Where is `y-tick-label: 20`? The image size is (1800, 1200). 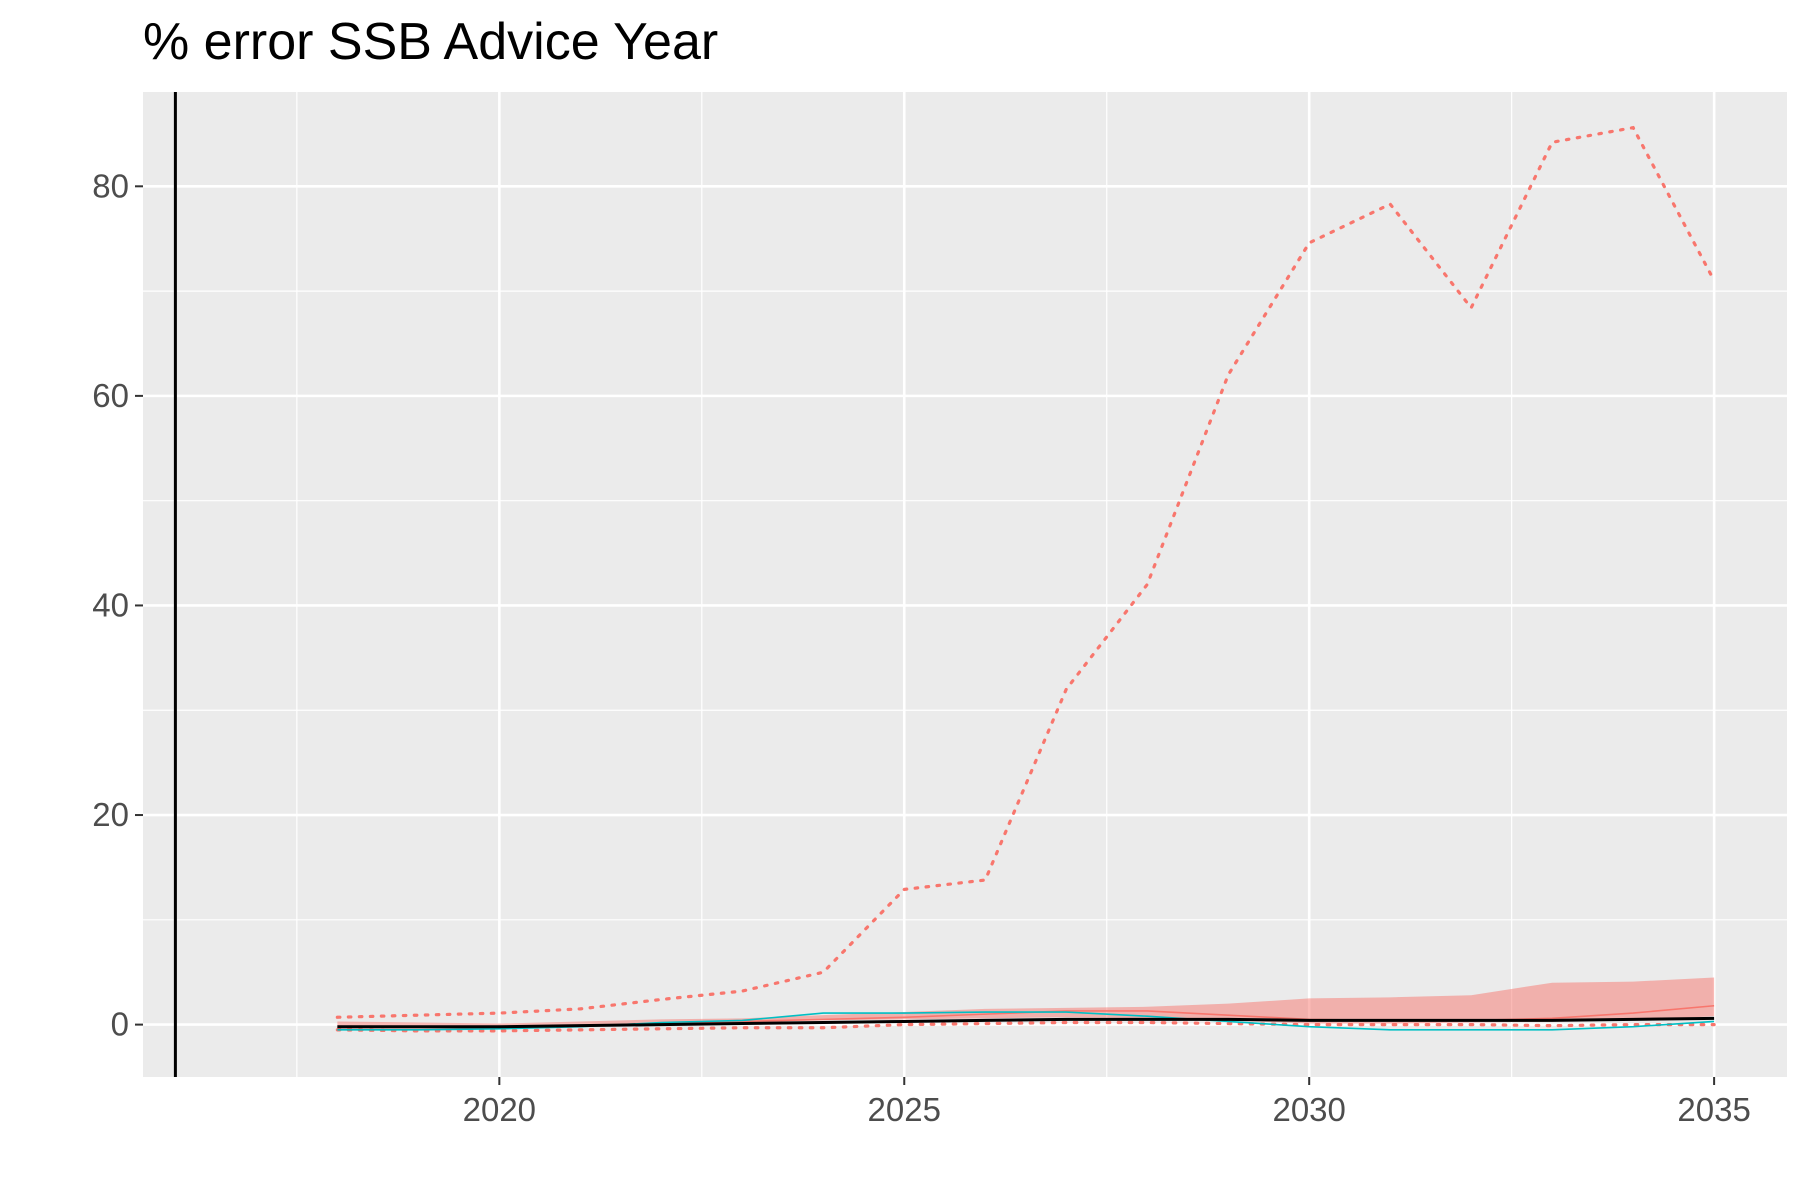 y-tick-label: 20 is located at coordinates (110, 814).